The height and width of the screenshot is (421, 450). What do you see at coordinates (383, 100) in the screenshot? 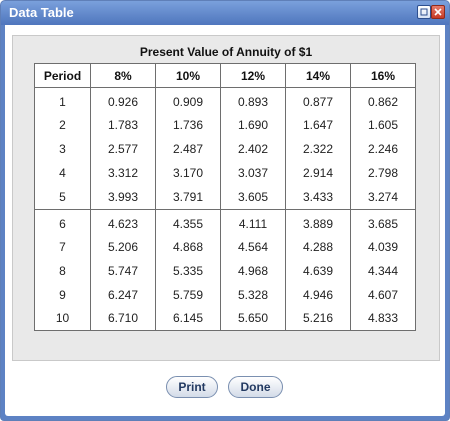
I see `value-cell: 0.862` at bounding box center [383, 100].